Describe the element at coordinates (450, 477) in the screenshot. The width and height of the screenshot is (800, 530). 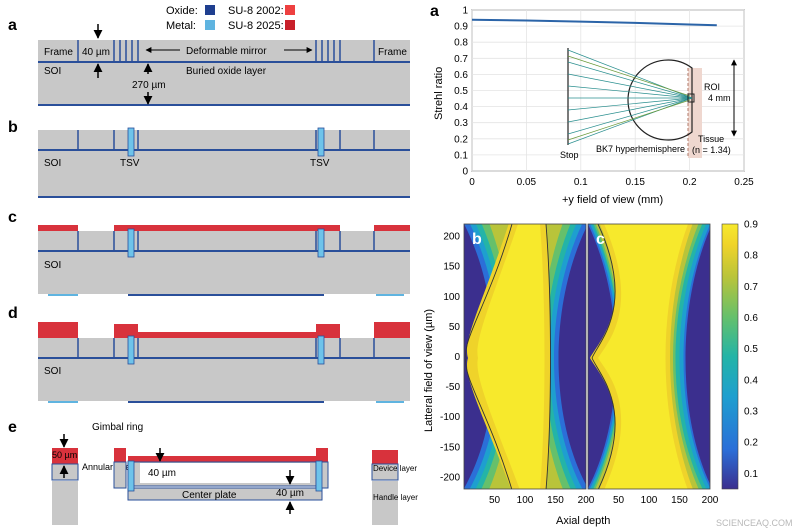
I see `heatmap-y-tick-label: -200` at that location.